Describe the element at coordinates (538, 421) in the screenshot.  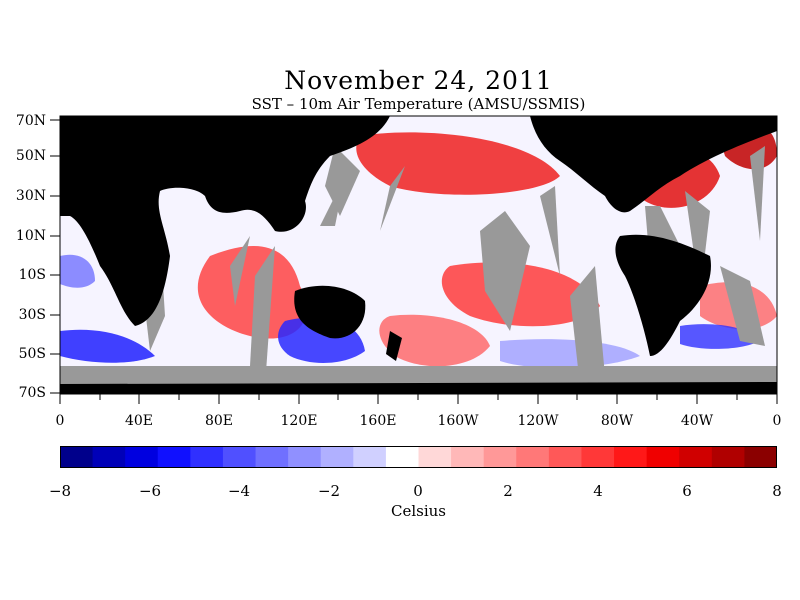
I see `lon-label: 120W` at that location.